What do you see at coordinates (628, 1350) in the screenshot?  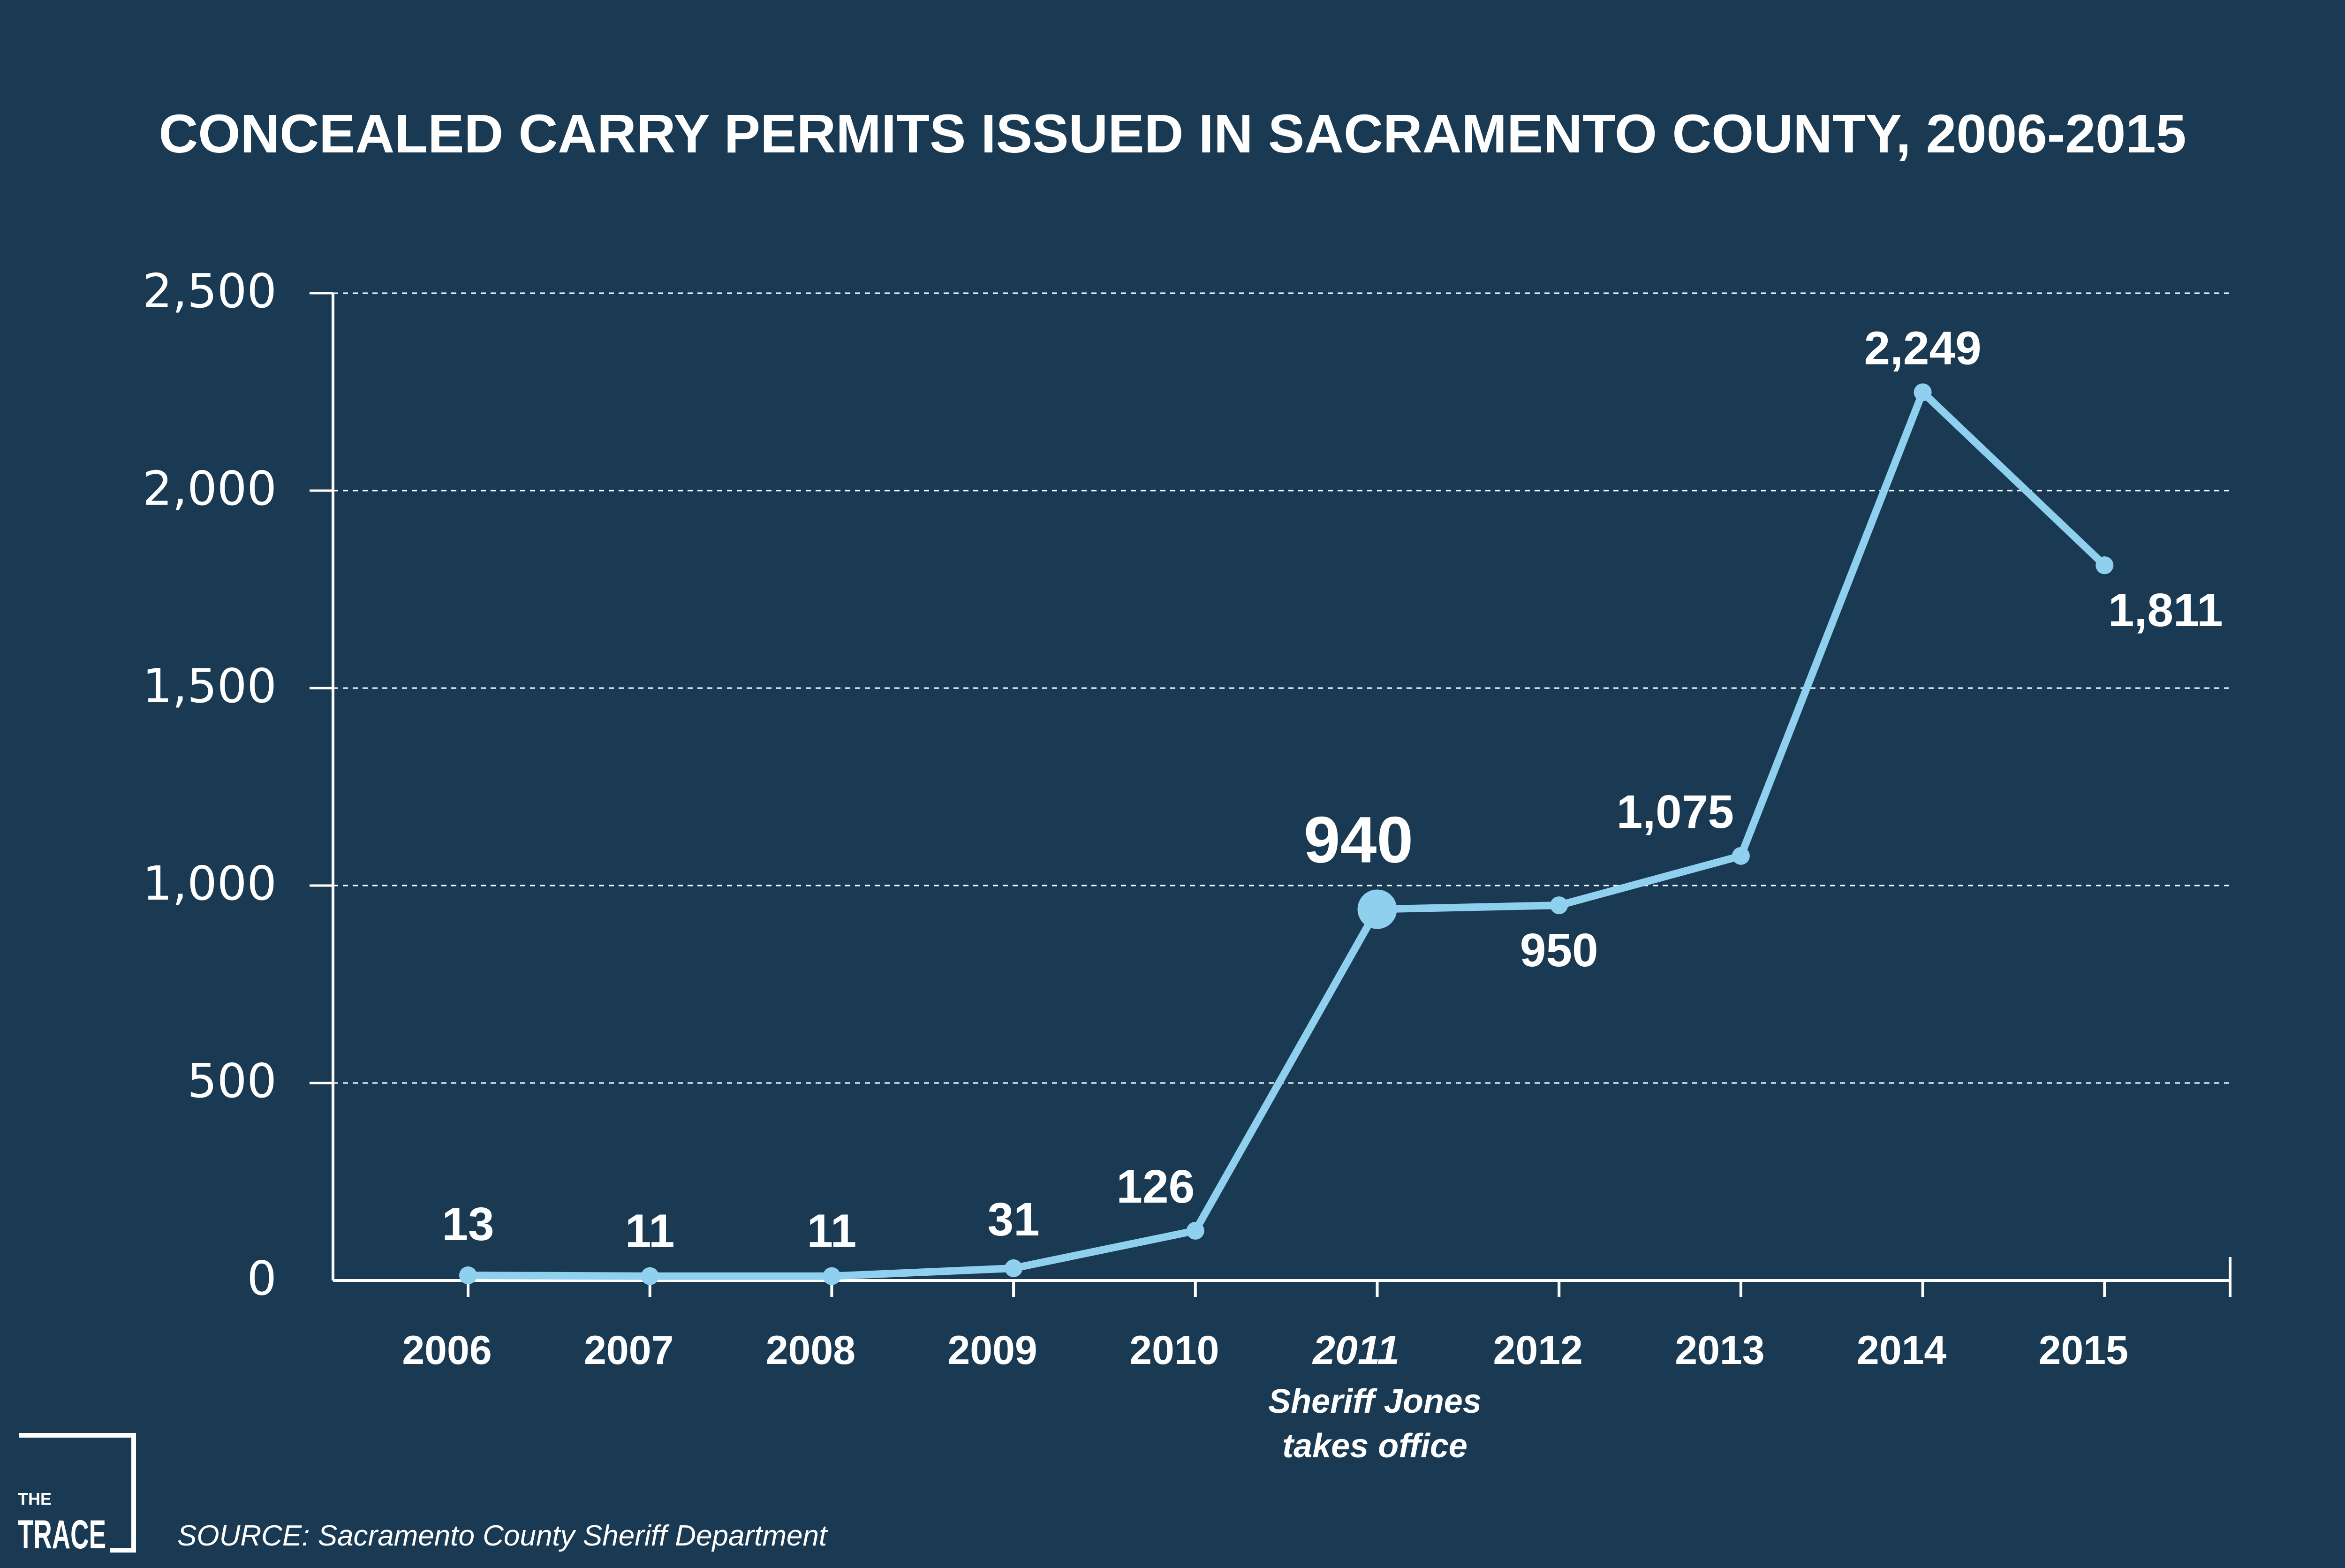 I see `x-tick-label: 2007` at bounding box center [628, 1350].